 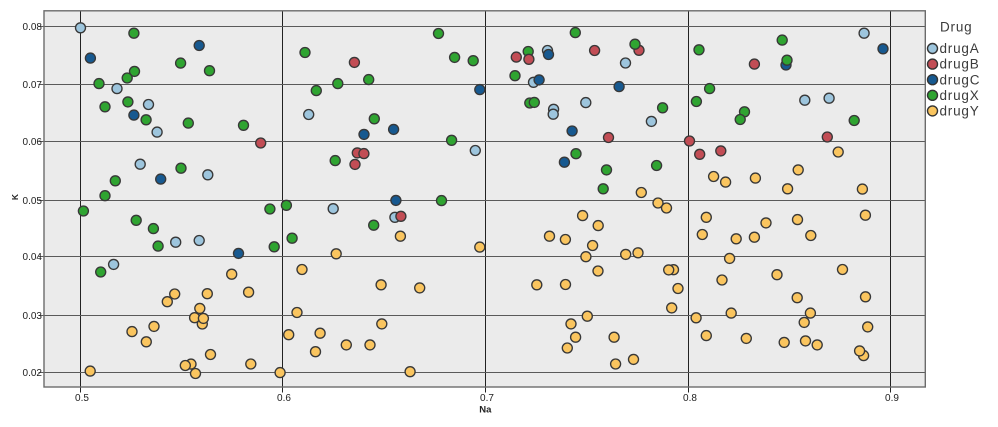 I want to click on svg-text: 0.07, so click(x=33, y=85).